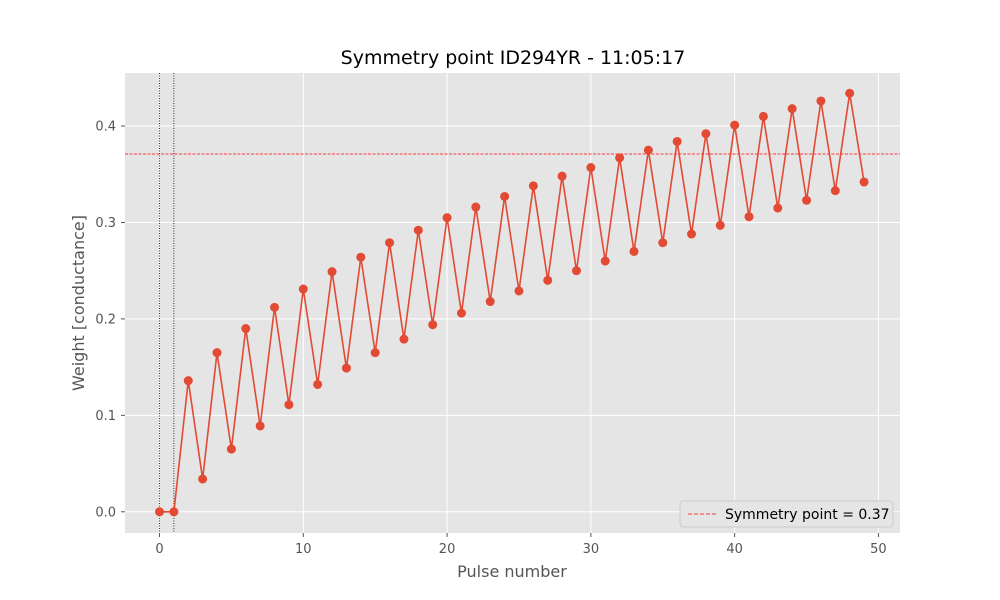 The width and height of the screenshot is (1000, 600). Describe the element at coordinates (591, 549) in the screenshot. I see `x-tick-label: 30` at that location.